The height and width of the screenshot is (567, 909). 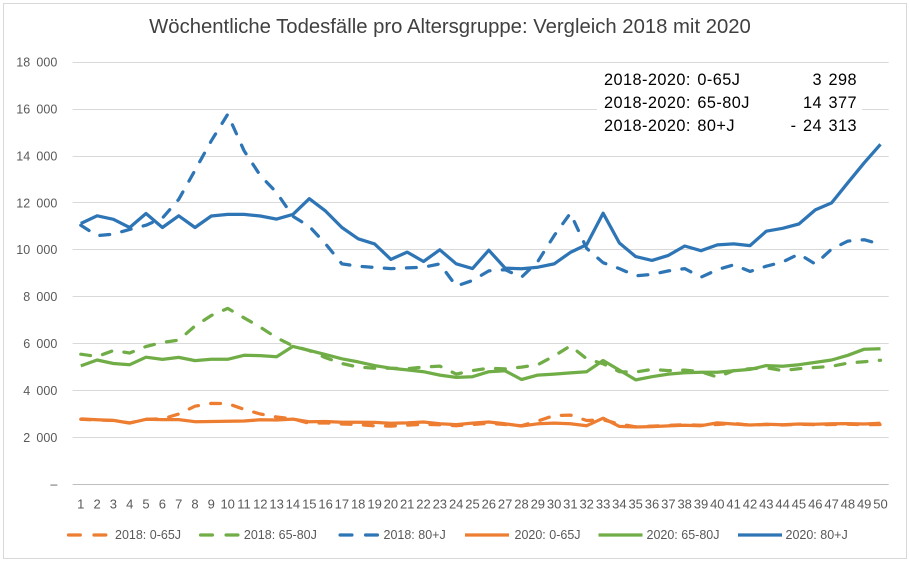 I want to click on svg-text: 11, so click(x=244, y=504).